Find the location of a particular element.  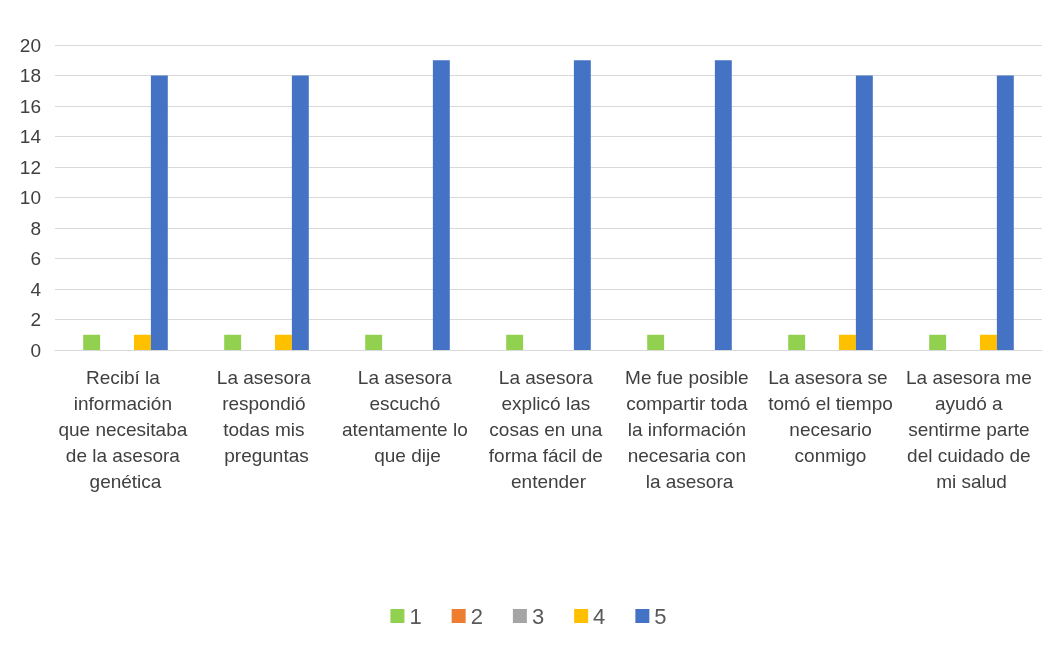

x-tick-label: Recibí la información que necesitaba de la asesora genética is located at coordinates (125, 429).